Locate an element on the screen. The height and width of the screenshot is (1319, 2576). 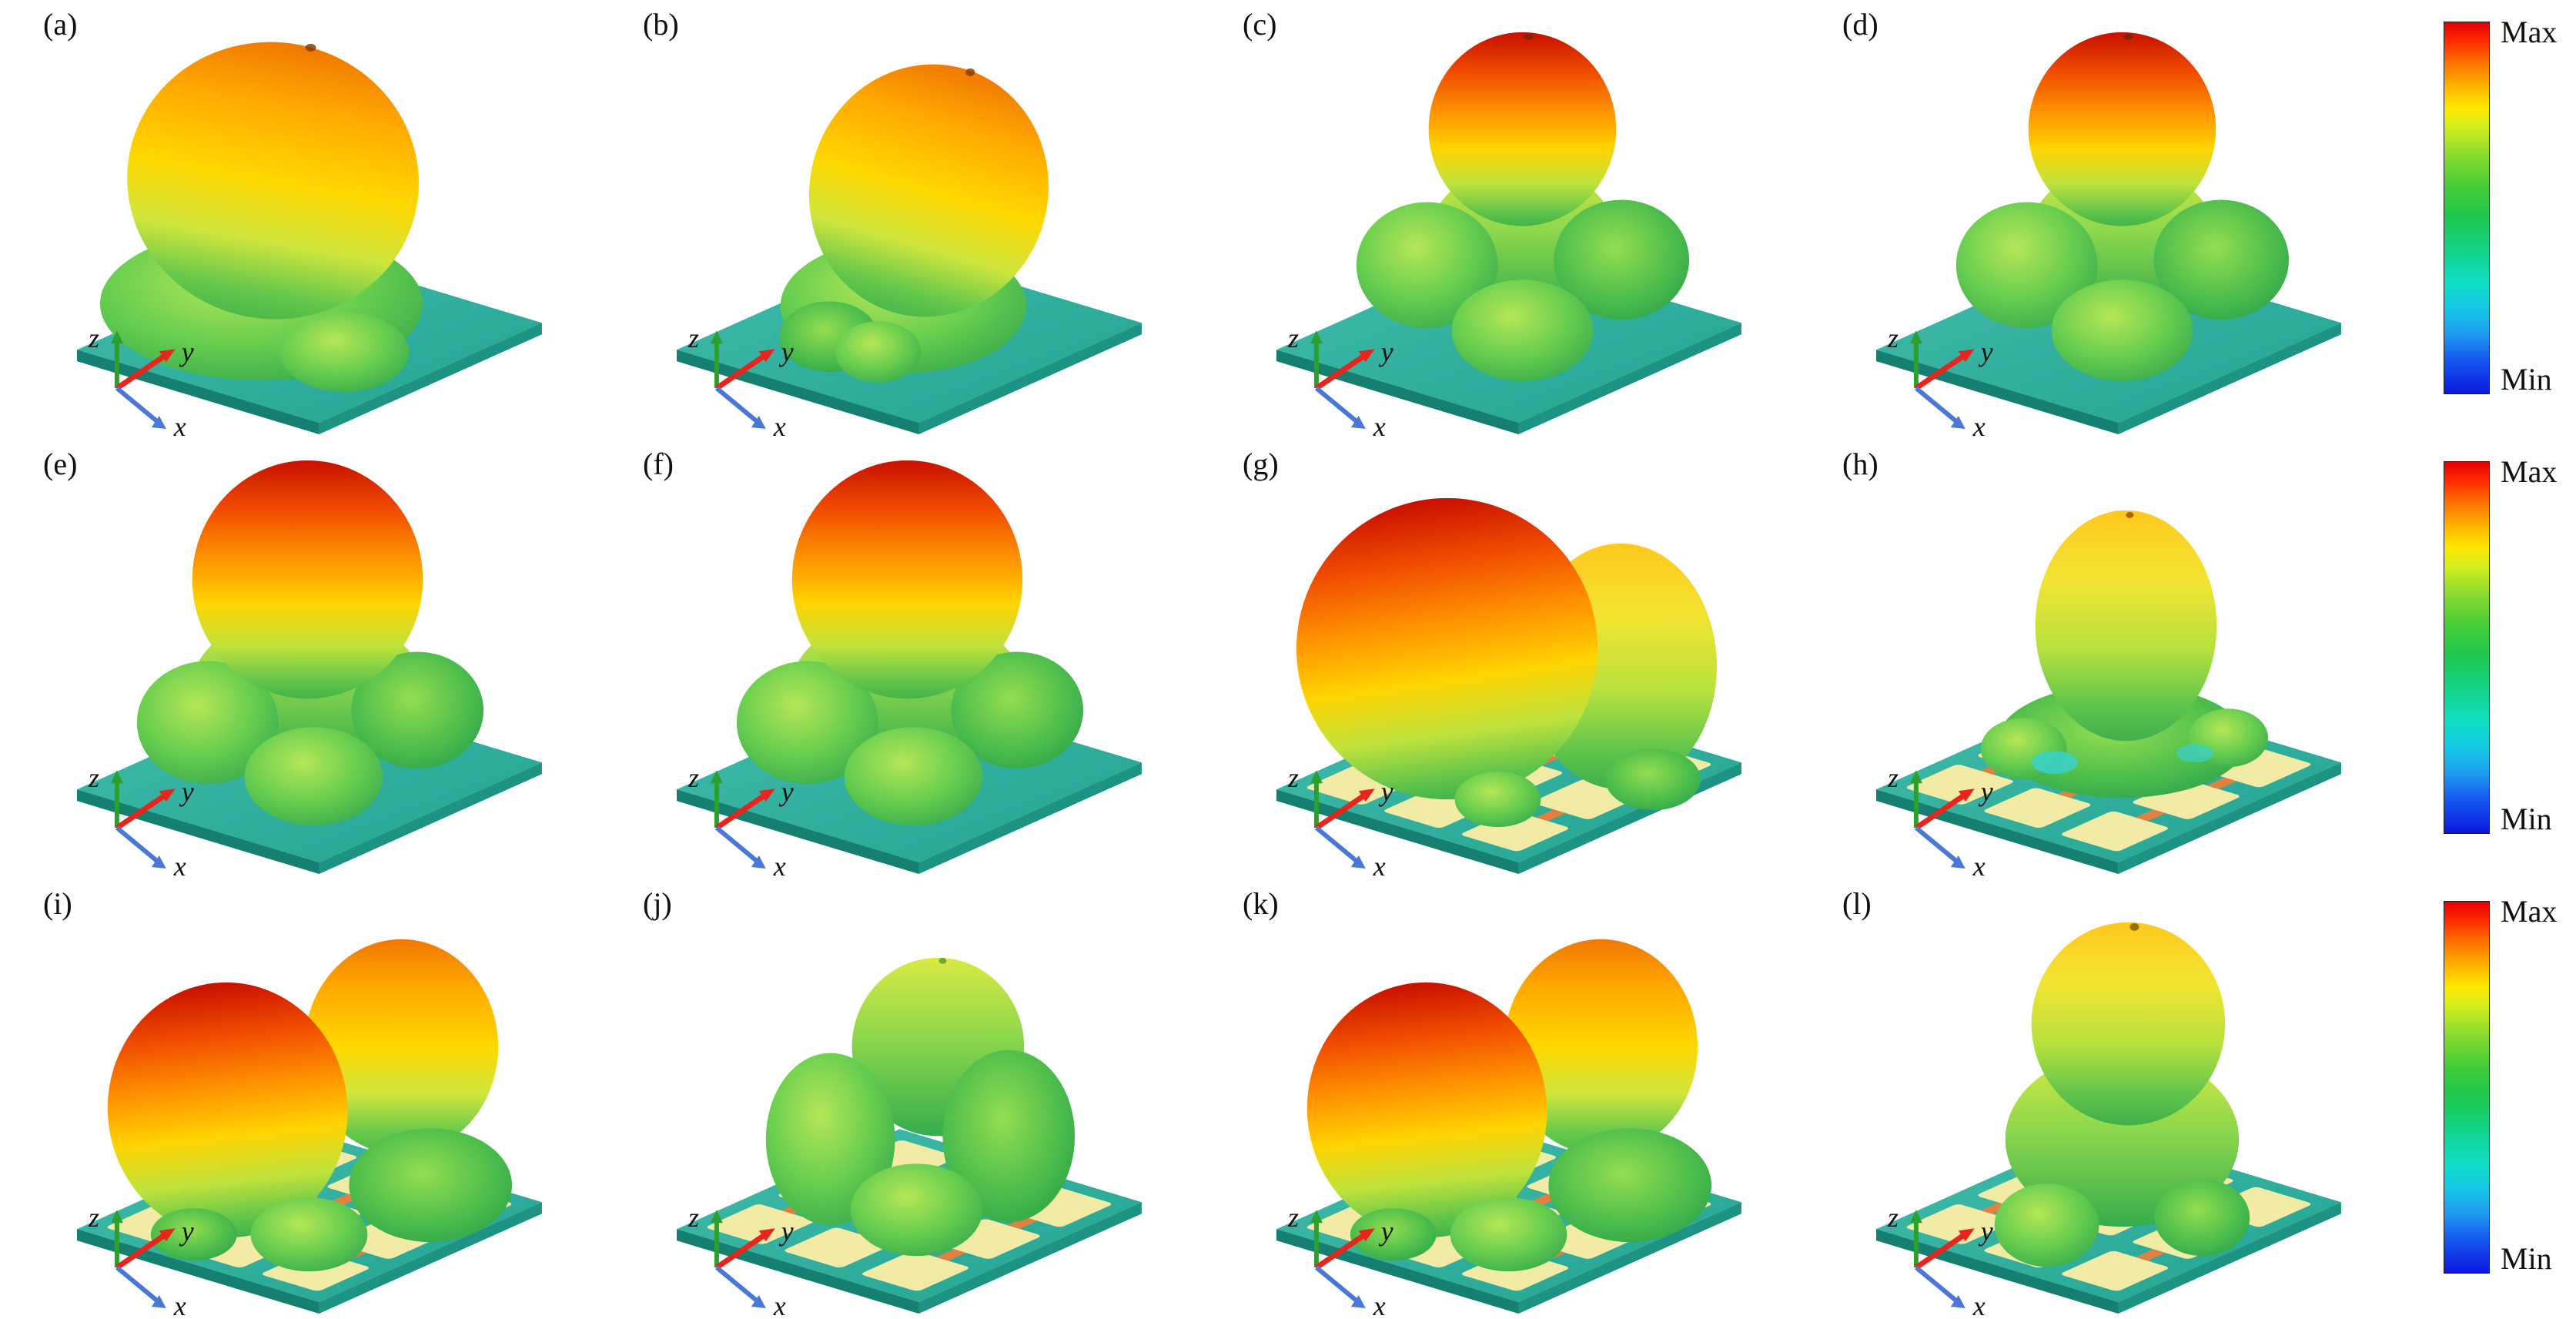
colorbar-row-2: Max Min is located at coordinates (2487, 659).